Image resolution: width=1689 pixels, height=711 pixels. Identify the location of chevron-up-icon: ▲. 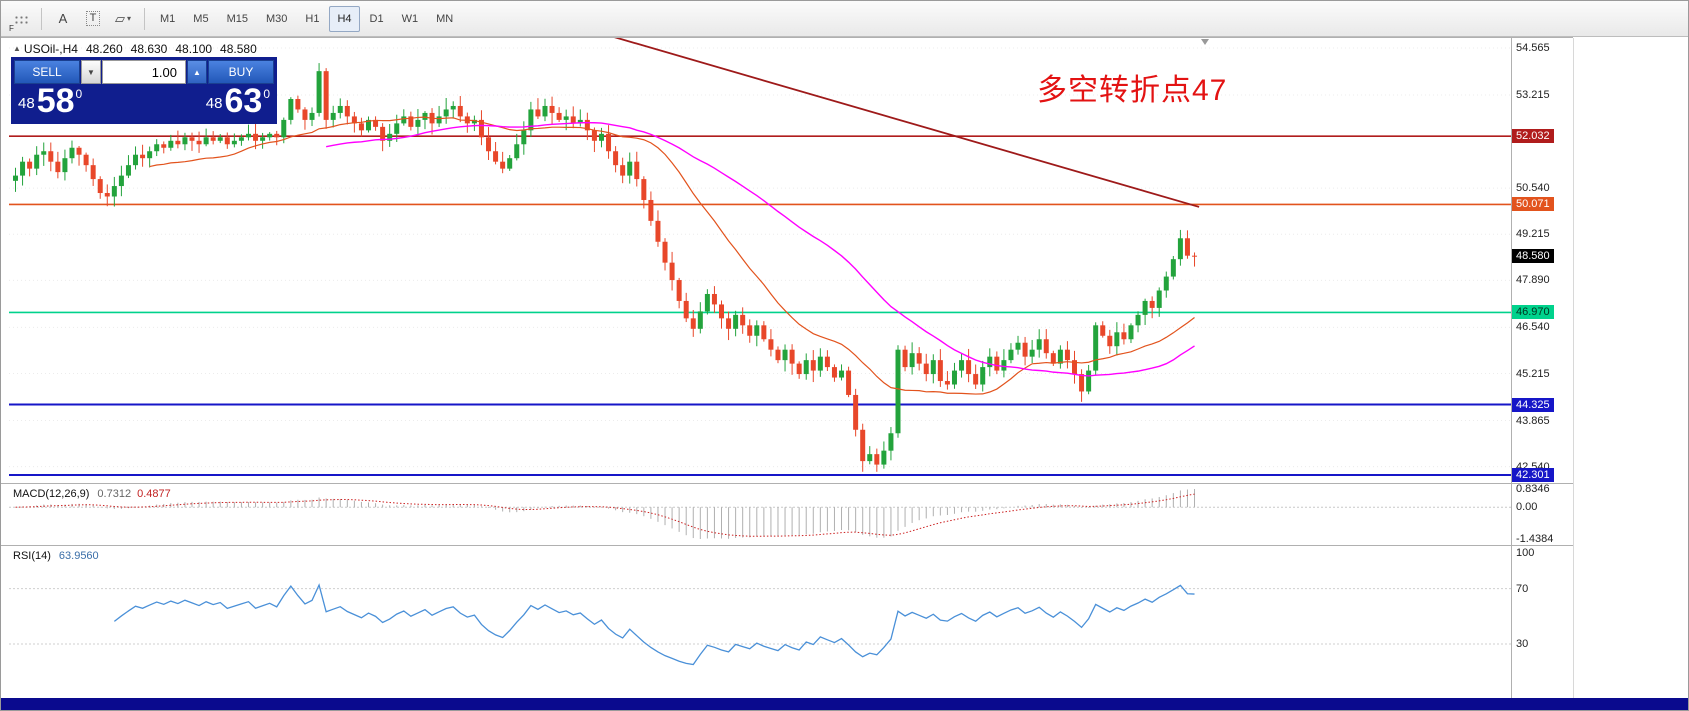
(197, 72).